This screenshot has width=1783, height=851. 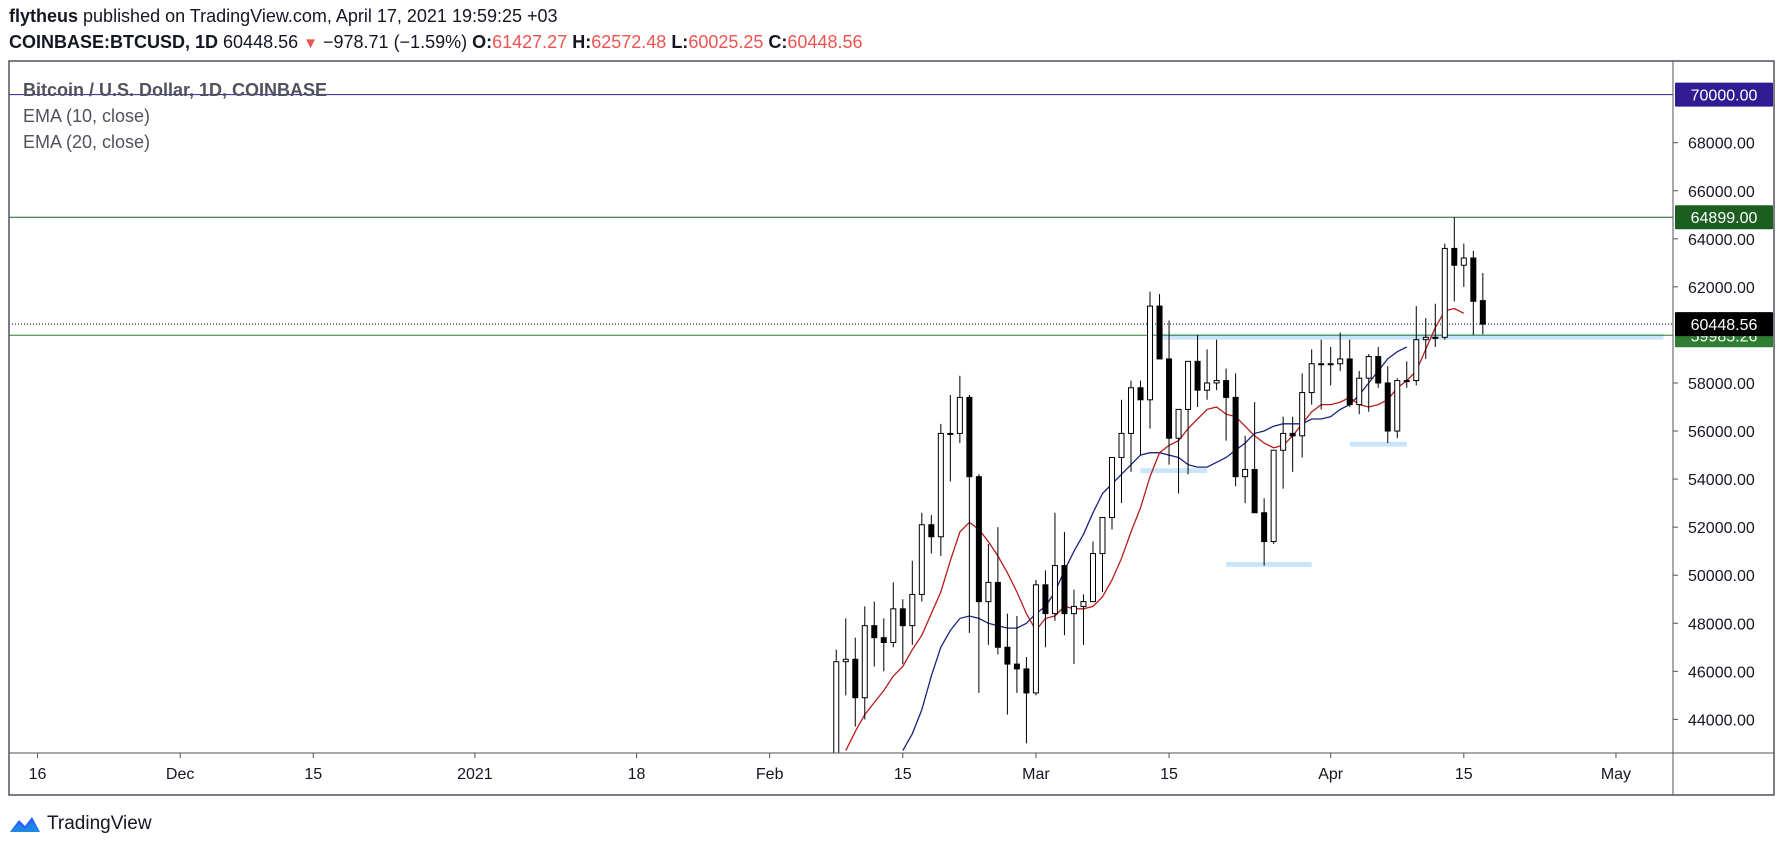 I want to click on tradingview-label: TradingView, so click(x=99, y=824).